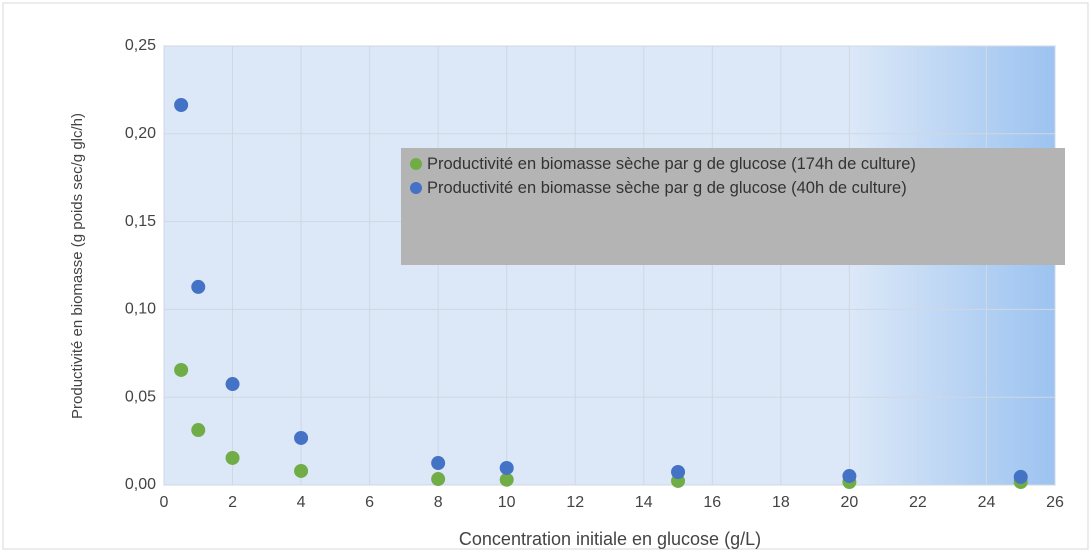 This screenshot has width=1091, height=552. What do you see at coordinates (610, 539) in the screenshot?
I see `x-axis-label: Concentration initiale en glucose (g/L)` at bounding box center [610, 539].